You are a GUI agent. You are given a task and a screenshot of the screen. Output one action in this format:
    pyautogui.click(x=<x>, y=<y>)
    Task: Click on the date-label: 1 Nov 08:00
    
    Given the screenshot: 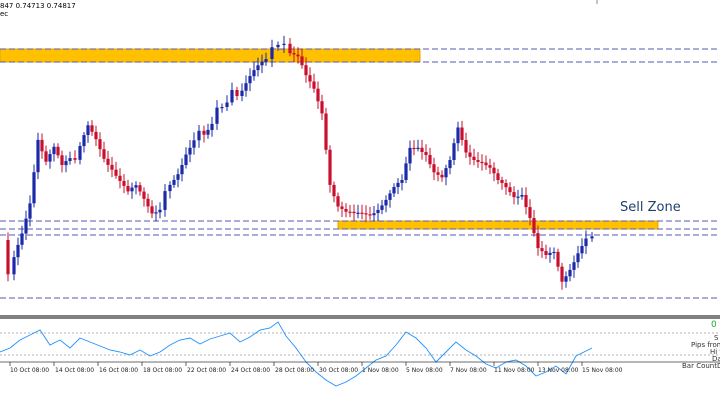 What is the action you would take?
    pyautogui.click(x=380, y=370)
    